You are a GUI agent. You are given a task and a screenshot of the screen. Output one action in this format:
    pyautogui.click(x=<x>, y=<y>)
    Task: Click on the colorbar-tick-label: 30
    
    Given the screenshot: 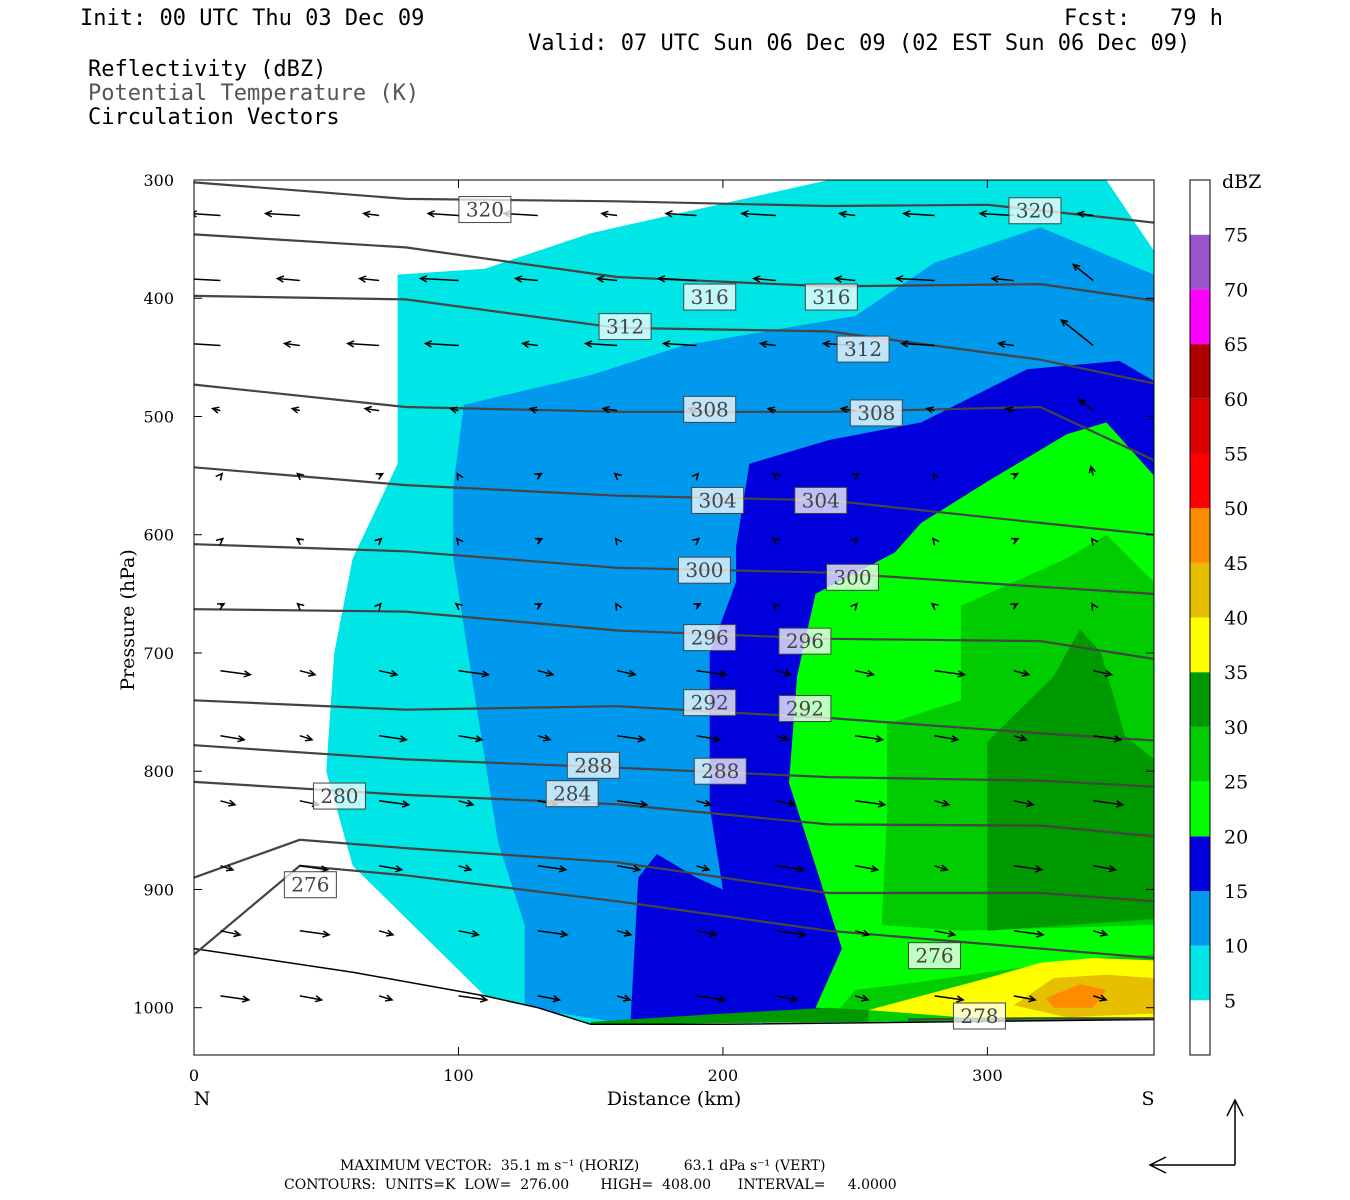 What is the action you would take?
    pyautogui.click(x=1236, y=728)
    